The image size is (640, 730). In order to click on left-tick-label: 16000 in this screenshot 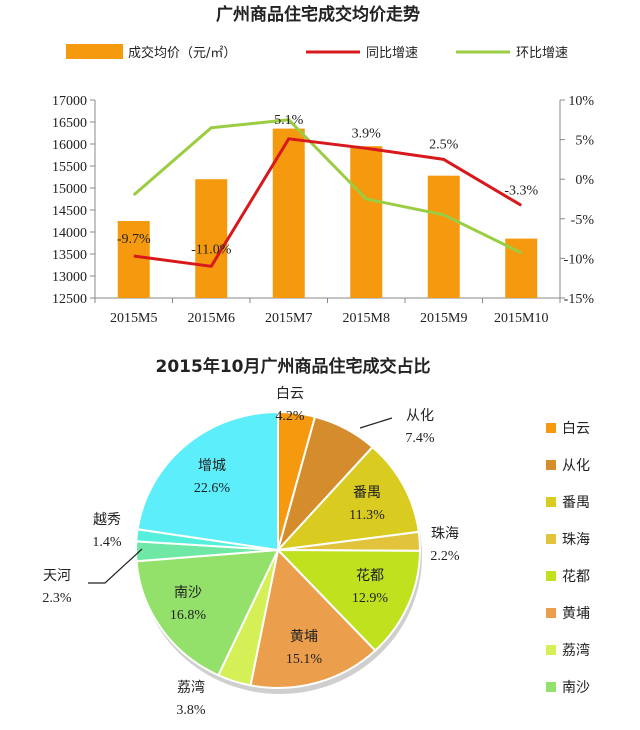, I will do `click(69, 145)`.